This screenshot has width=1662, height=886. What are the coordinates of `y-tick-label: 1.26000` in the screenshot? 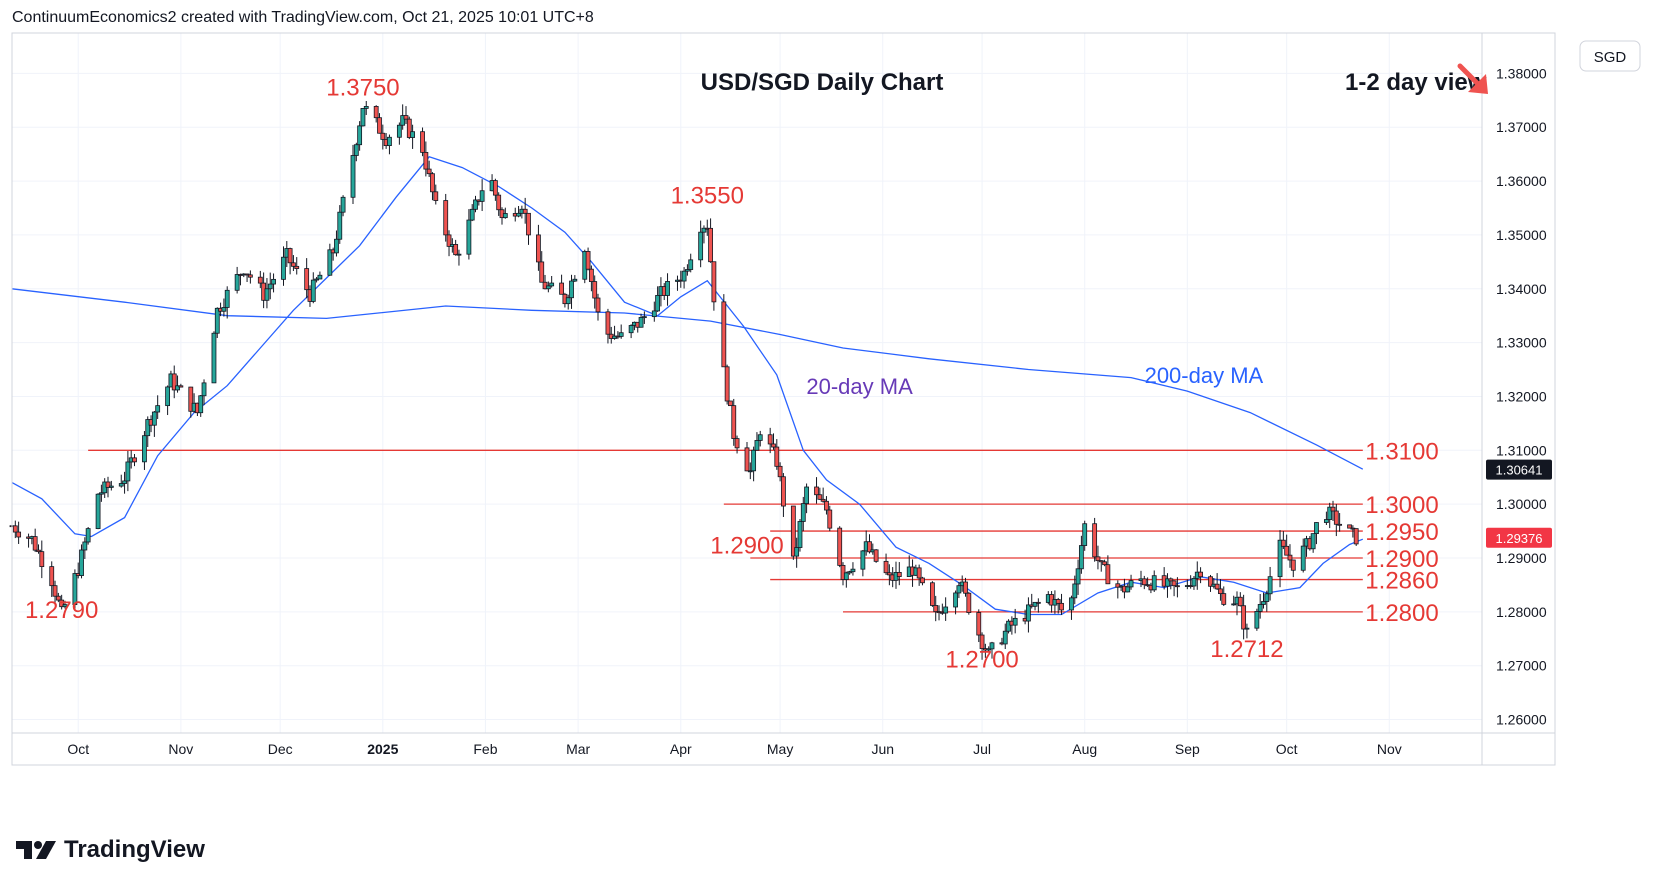 It's located at (1521, 720).